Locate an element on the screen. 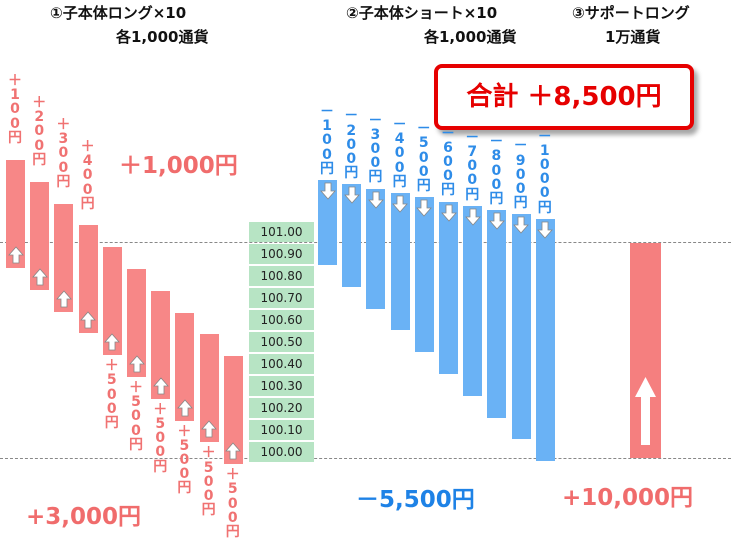  long-top-profit-label: ＋ 4 0 0 円 is located at coordinates (87, 175).